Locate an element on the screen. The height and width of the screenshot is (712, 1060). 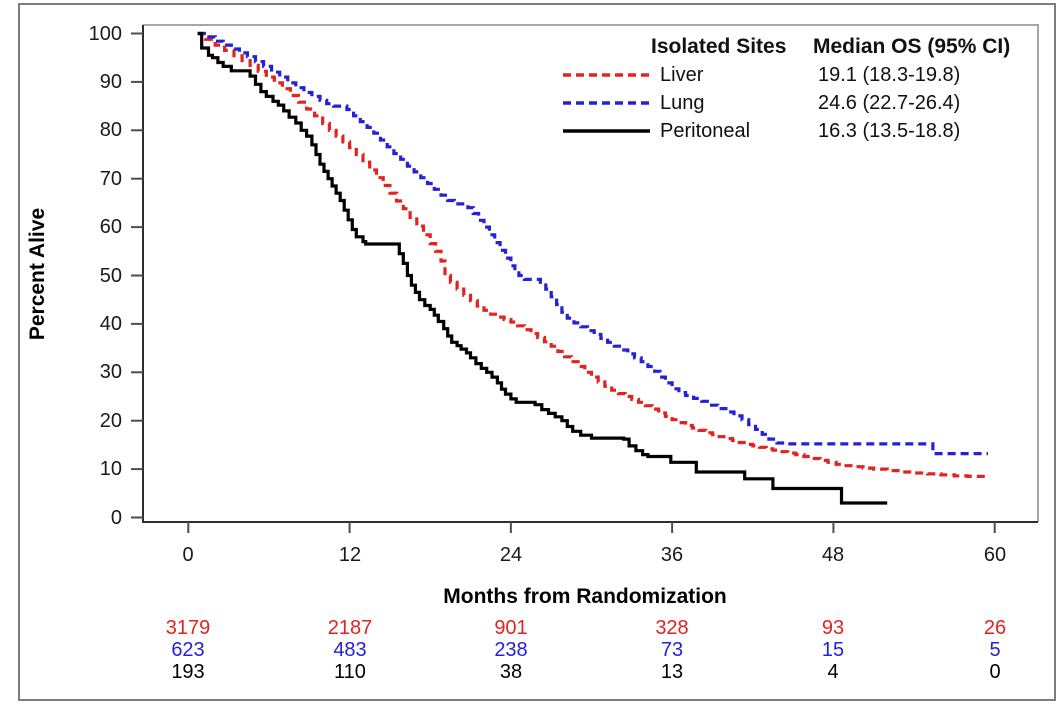
legend-header-median-os: Median OS (95% CI) is located at coordinates (912, 46).